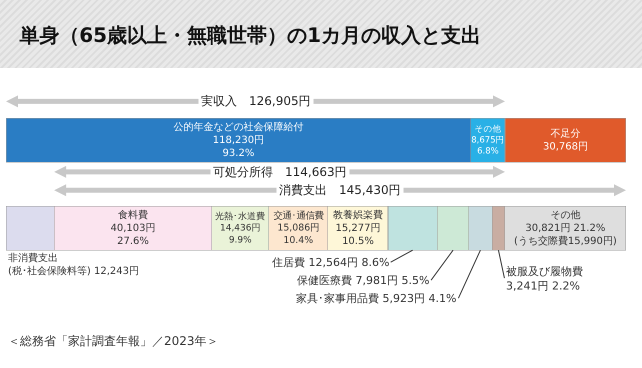 Image resolution: width=642 pixels, height=368 pixels. Describe the element at coordinates (240, 235) in the screenshot. I see `data-label: 14,436円 9.9%` at that location.